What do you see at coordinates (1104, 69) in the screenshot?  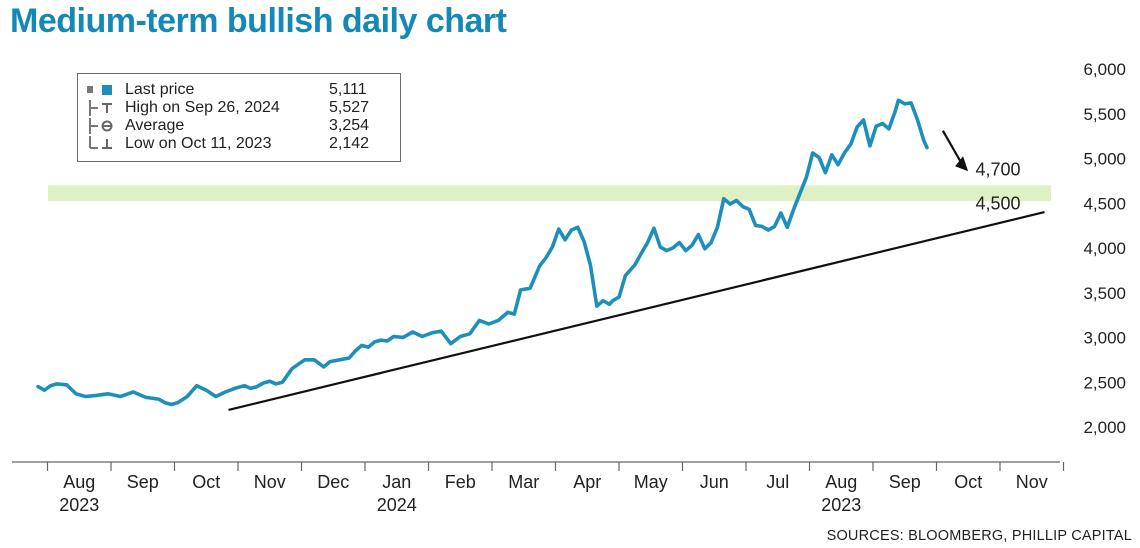 I see `y-tick-label: 6,000` at bounding box center [1104, 69].